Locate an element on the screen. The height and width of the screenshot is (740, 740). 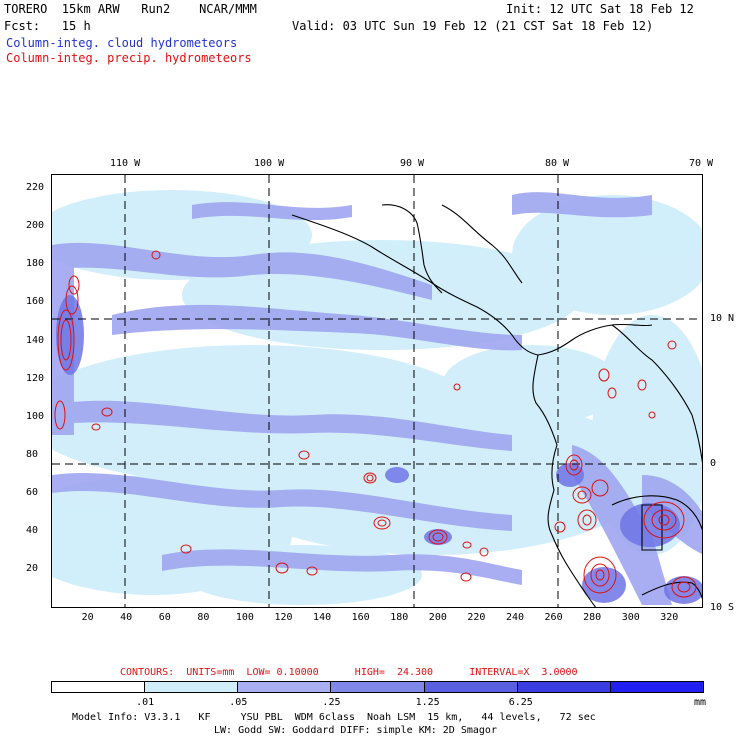
x-tick-label: 80 is located at coordinates (203, 617).